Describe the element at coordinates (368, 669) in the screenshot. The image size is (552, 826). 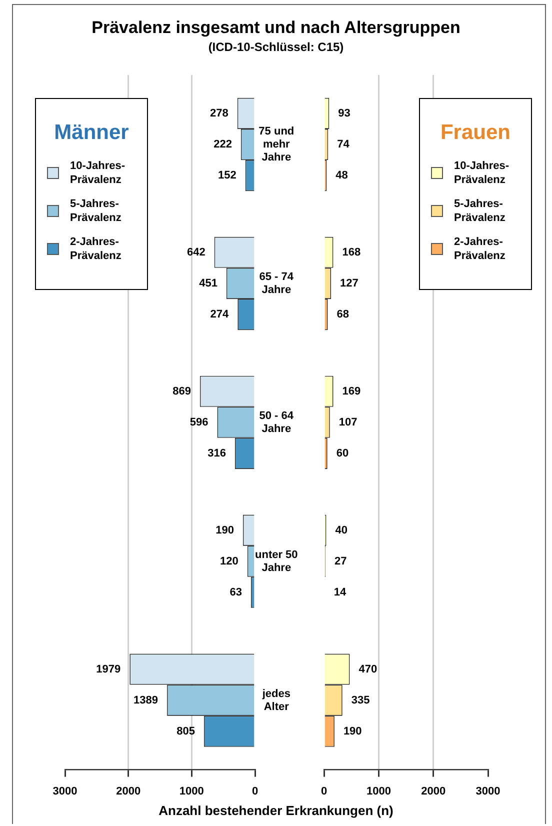
I see `data-label: 470` at that location.